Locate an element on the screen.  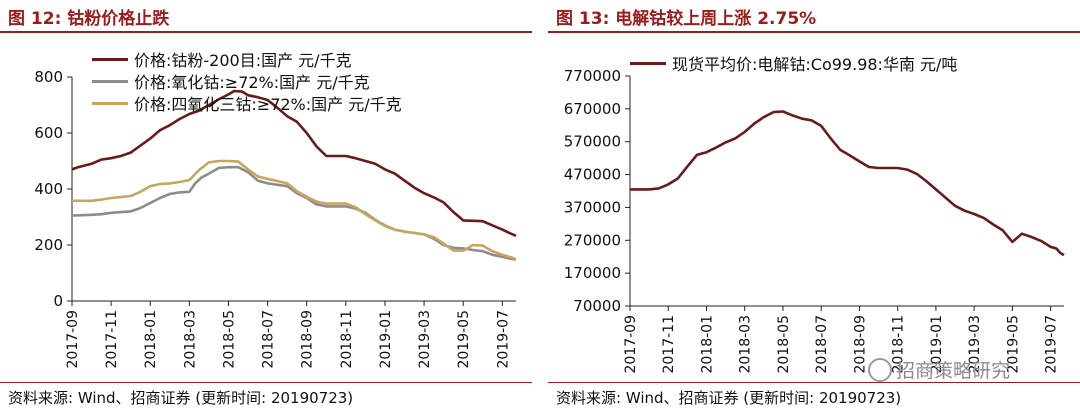
legend-label: 价格:四氧化三钴:≥72%:国产 元/千克 is located at coordinates (268, 104).